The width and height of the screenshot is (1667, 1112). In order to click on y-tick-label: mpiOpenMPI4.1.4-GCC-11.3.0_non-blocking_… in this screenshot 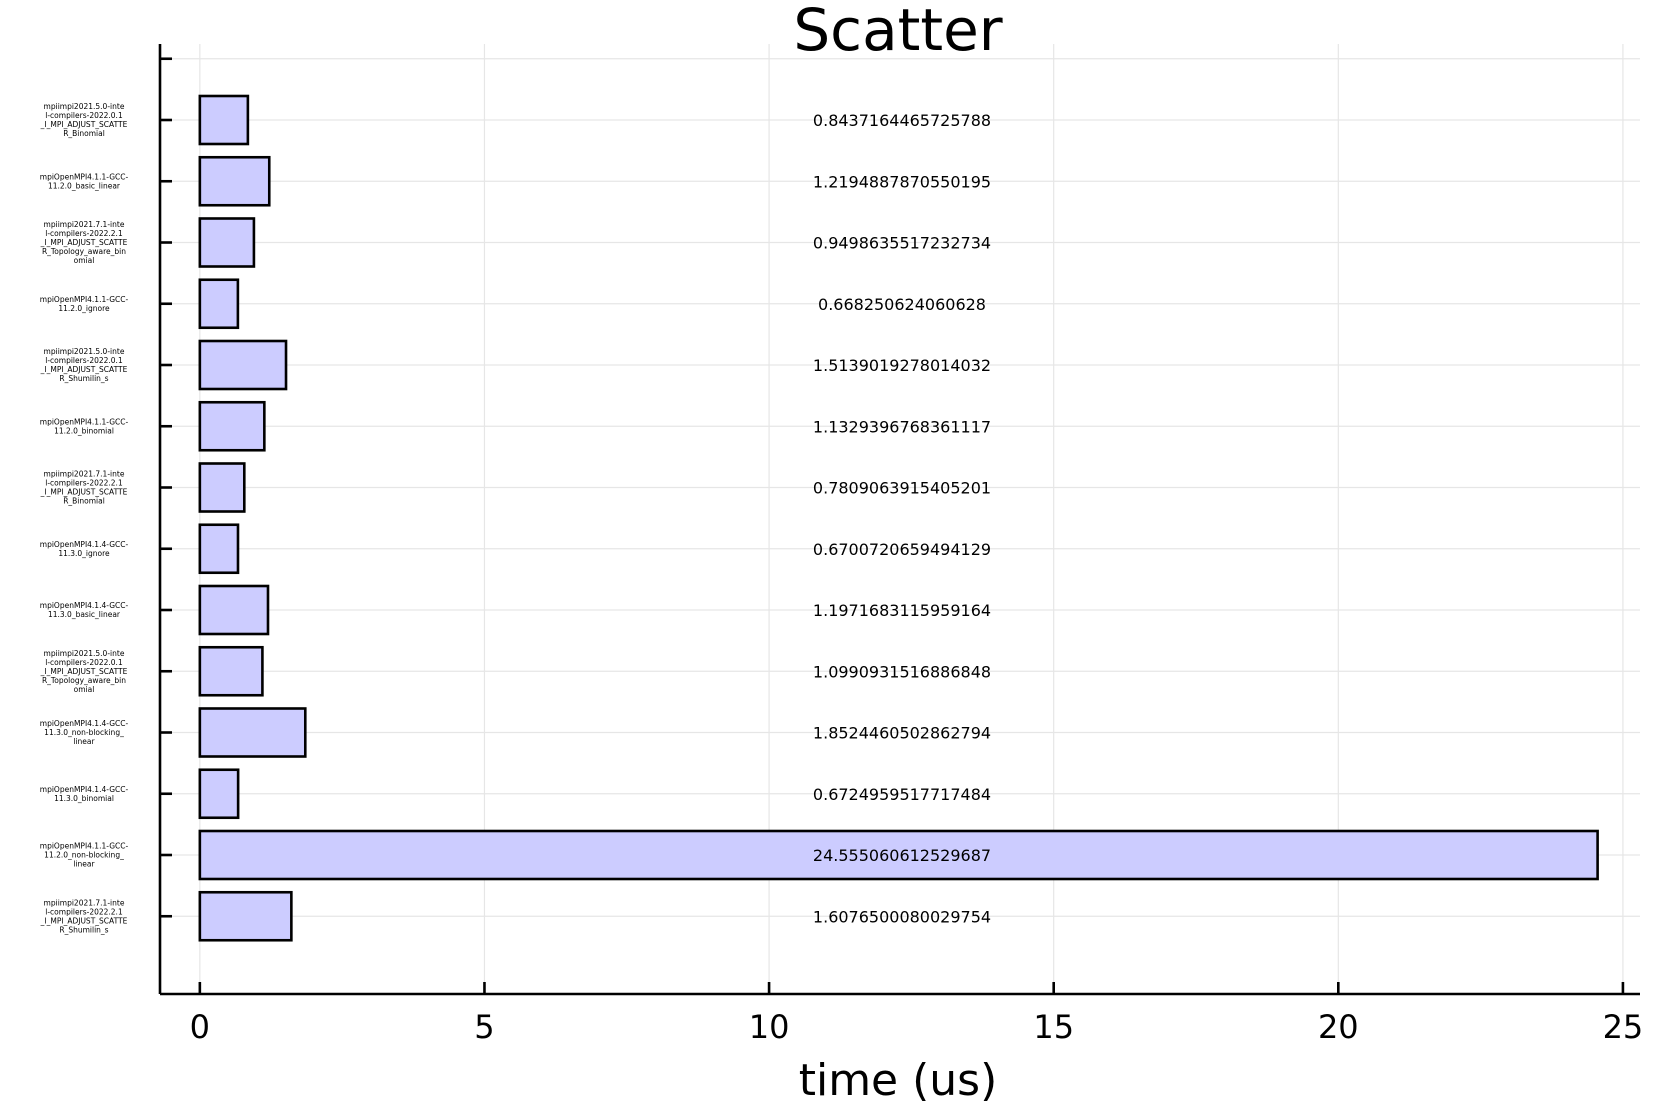, I will do `click(84, 732)`.